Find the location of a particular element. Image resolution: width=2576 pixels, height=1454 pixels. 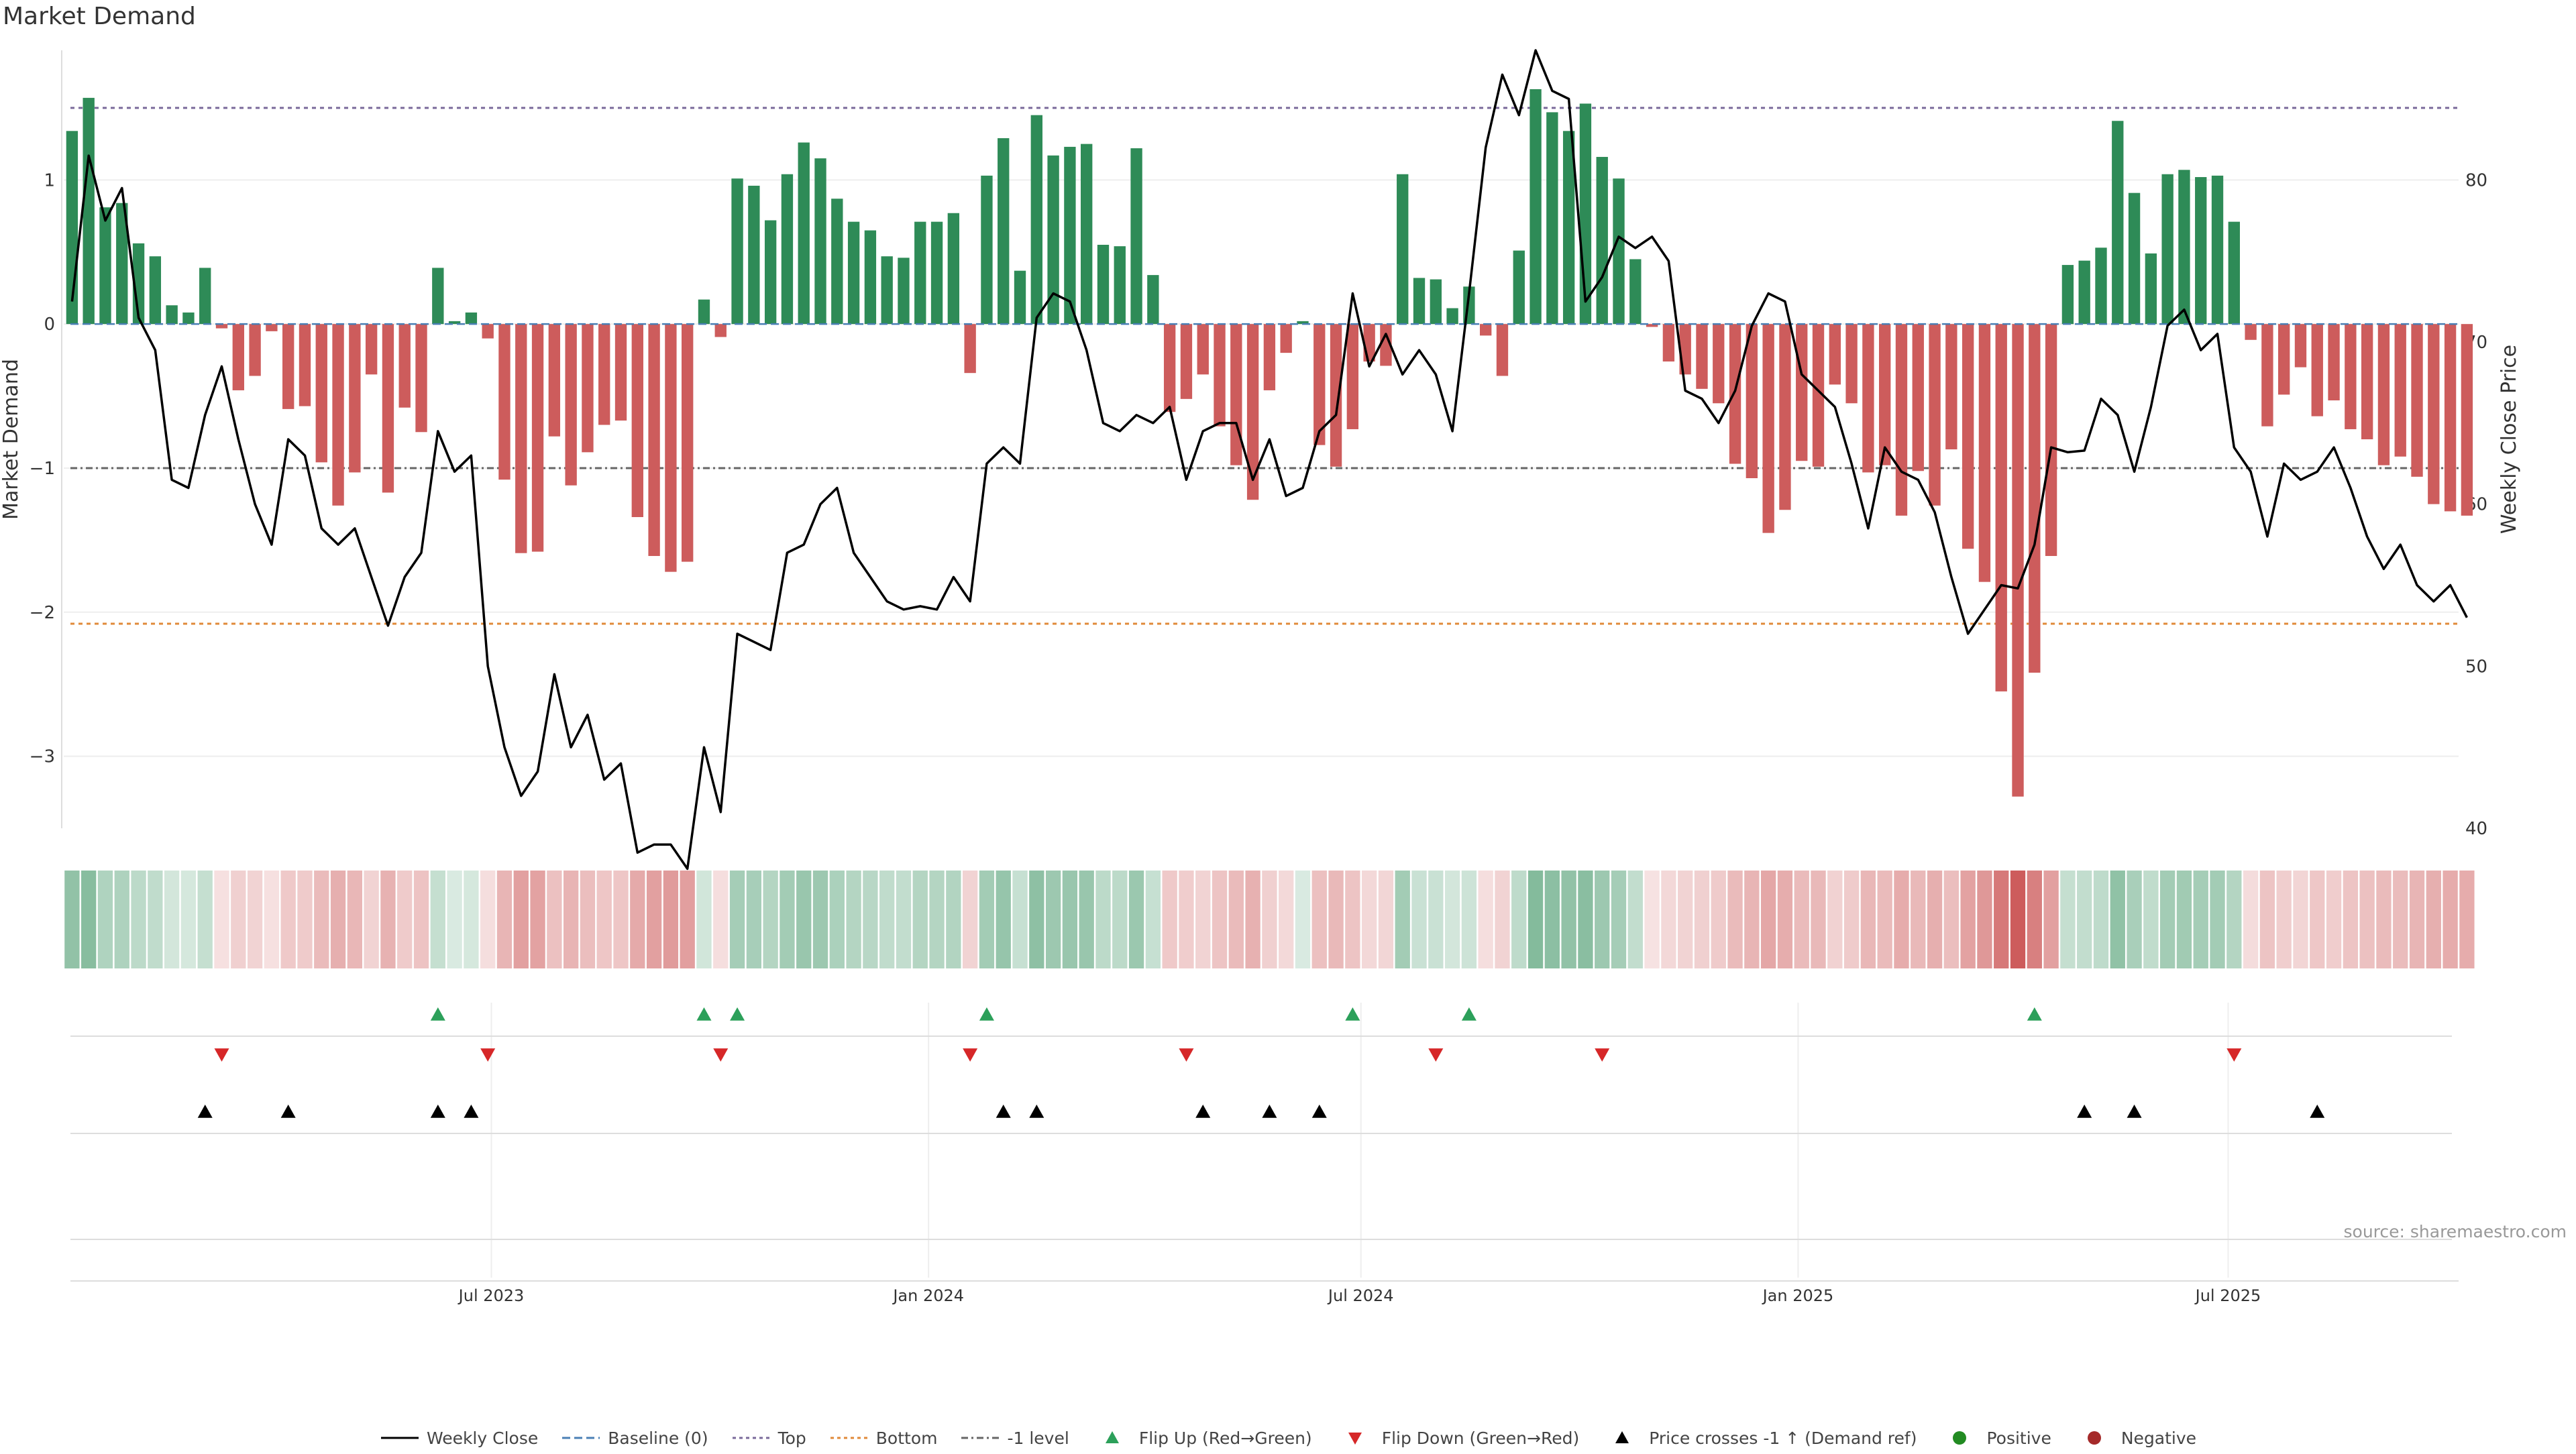

legend-level: -1 level is located at coordinates (1014, 1438).